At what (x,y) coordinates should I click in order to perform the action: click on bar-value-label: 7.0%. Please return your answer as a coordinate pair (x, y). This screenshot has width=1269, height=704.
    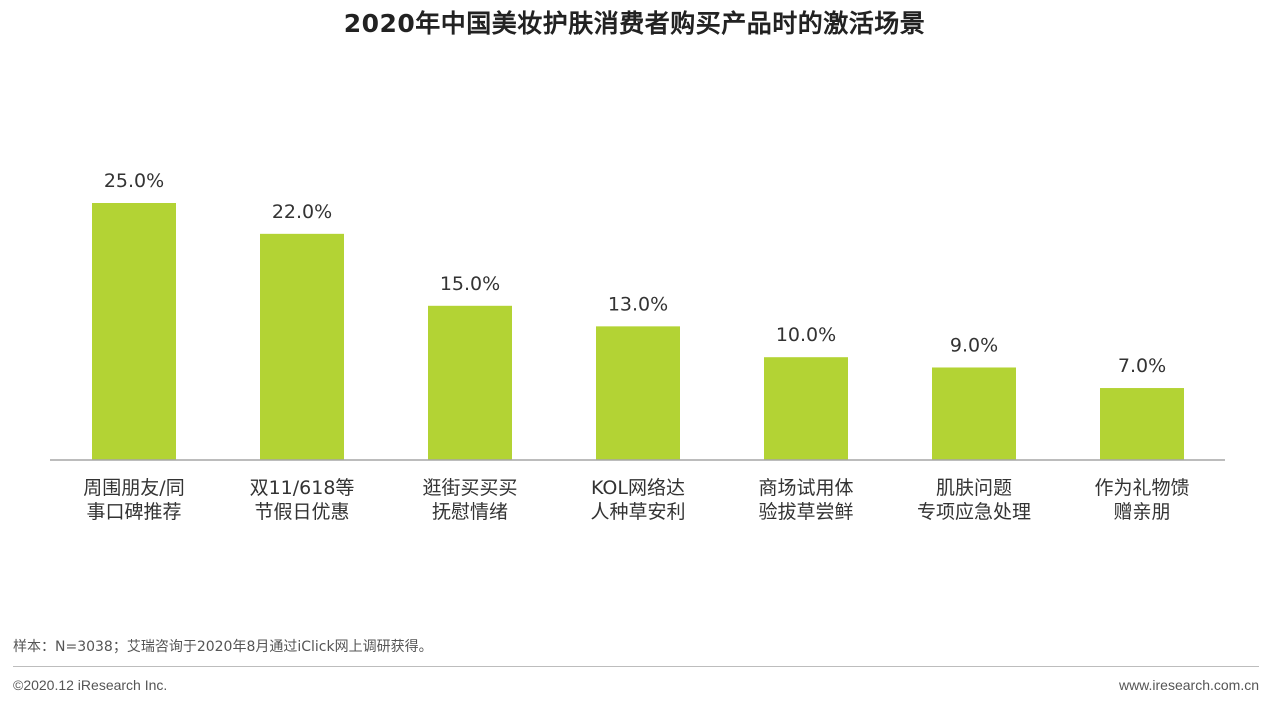
    Looking at the image, I should click on (1142, 366).